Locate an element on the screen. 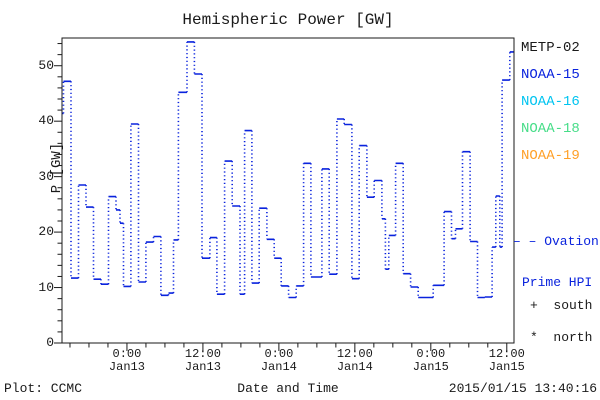 The height and width of the screenshot is (400, 600). x-tick-label: 0:00 Jan13 is located at coordinates (126, 360).